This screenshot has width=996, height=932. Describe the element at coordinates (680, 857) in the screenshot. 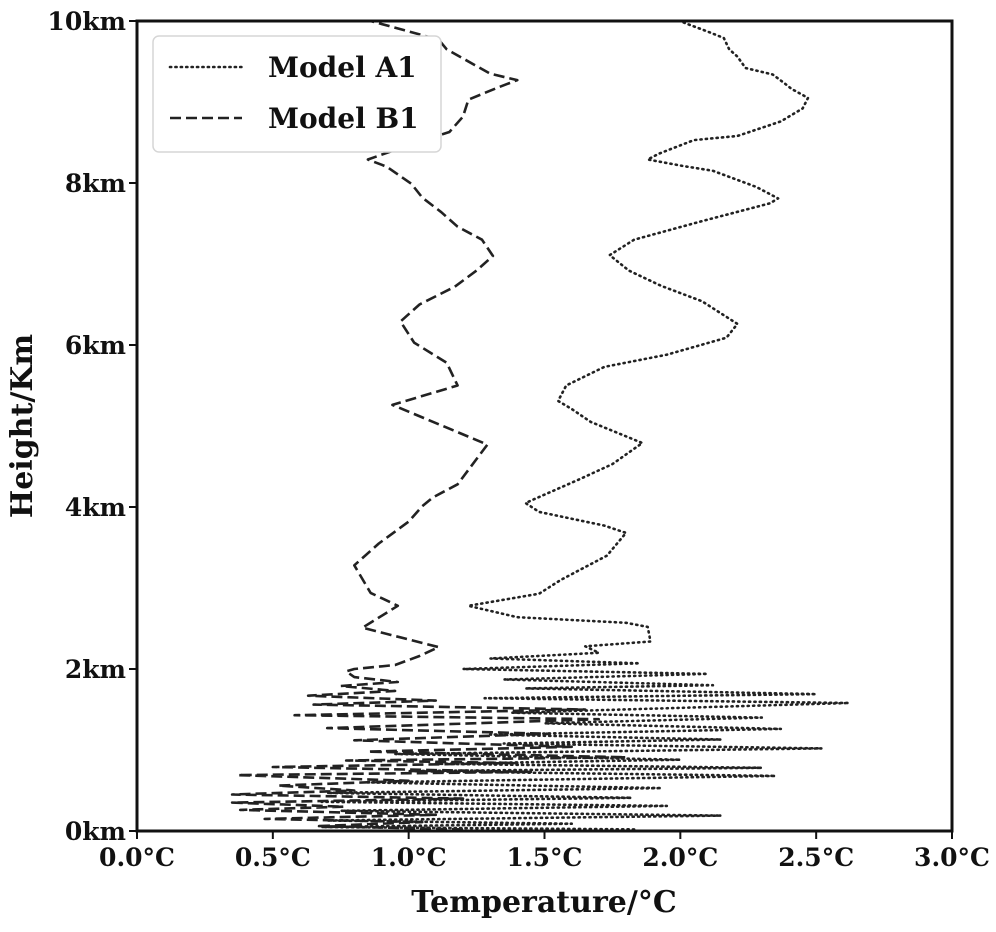

I see `x-tick-label: 2.0°C` at that location.